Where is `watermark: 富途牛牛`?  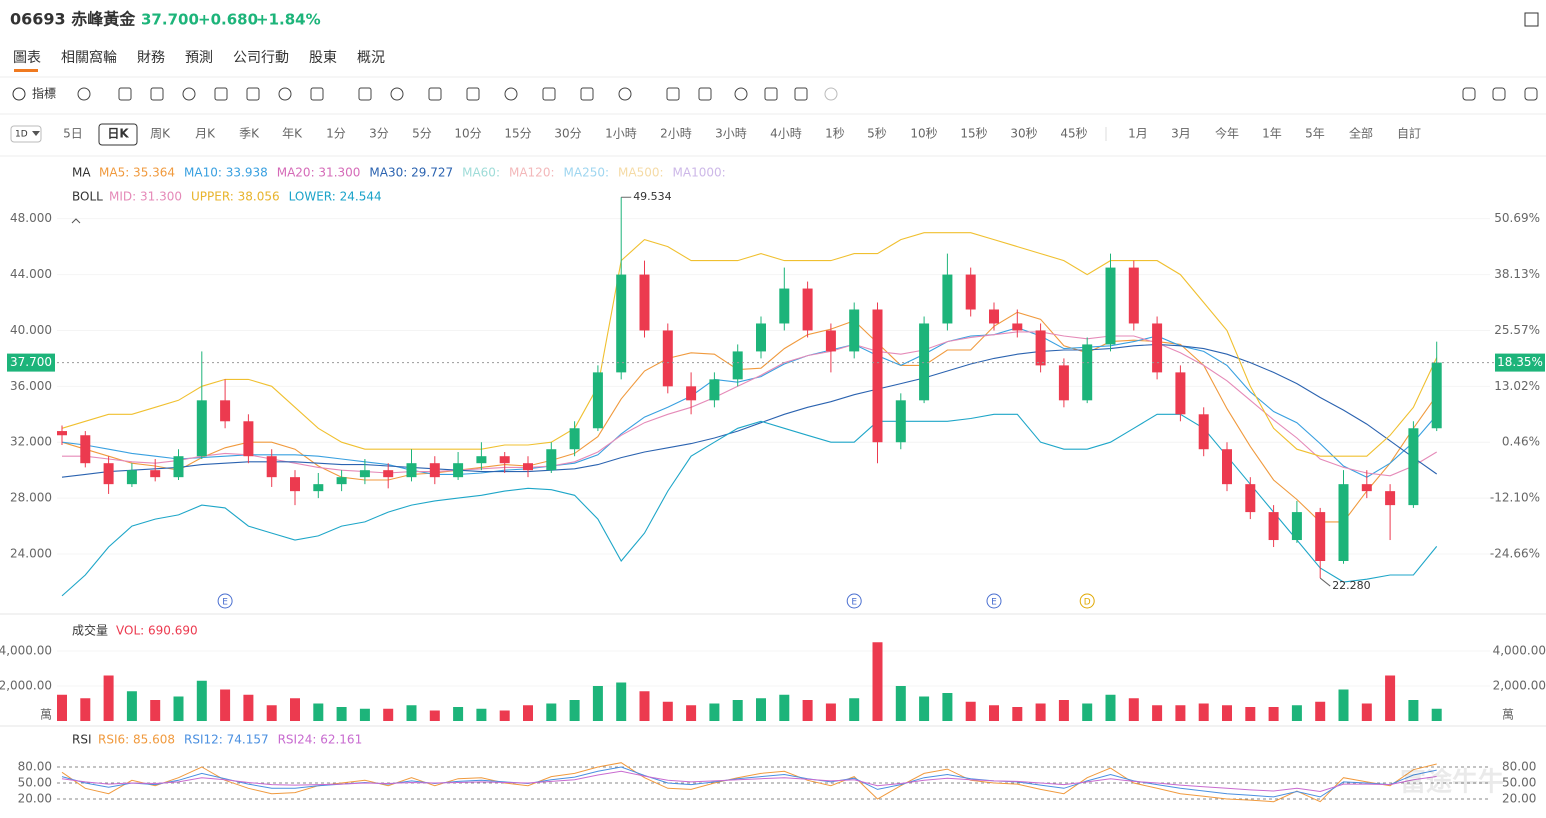
watermark: 富途牛牛 is located at coordinates (1452, 782).